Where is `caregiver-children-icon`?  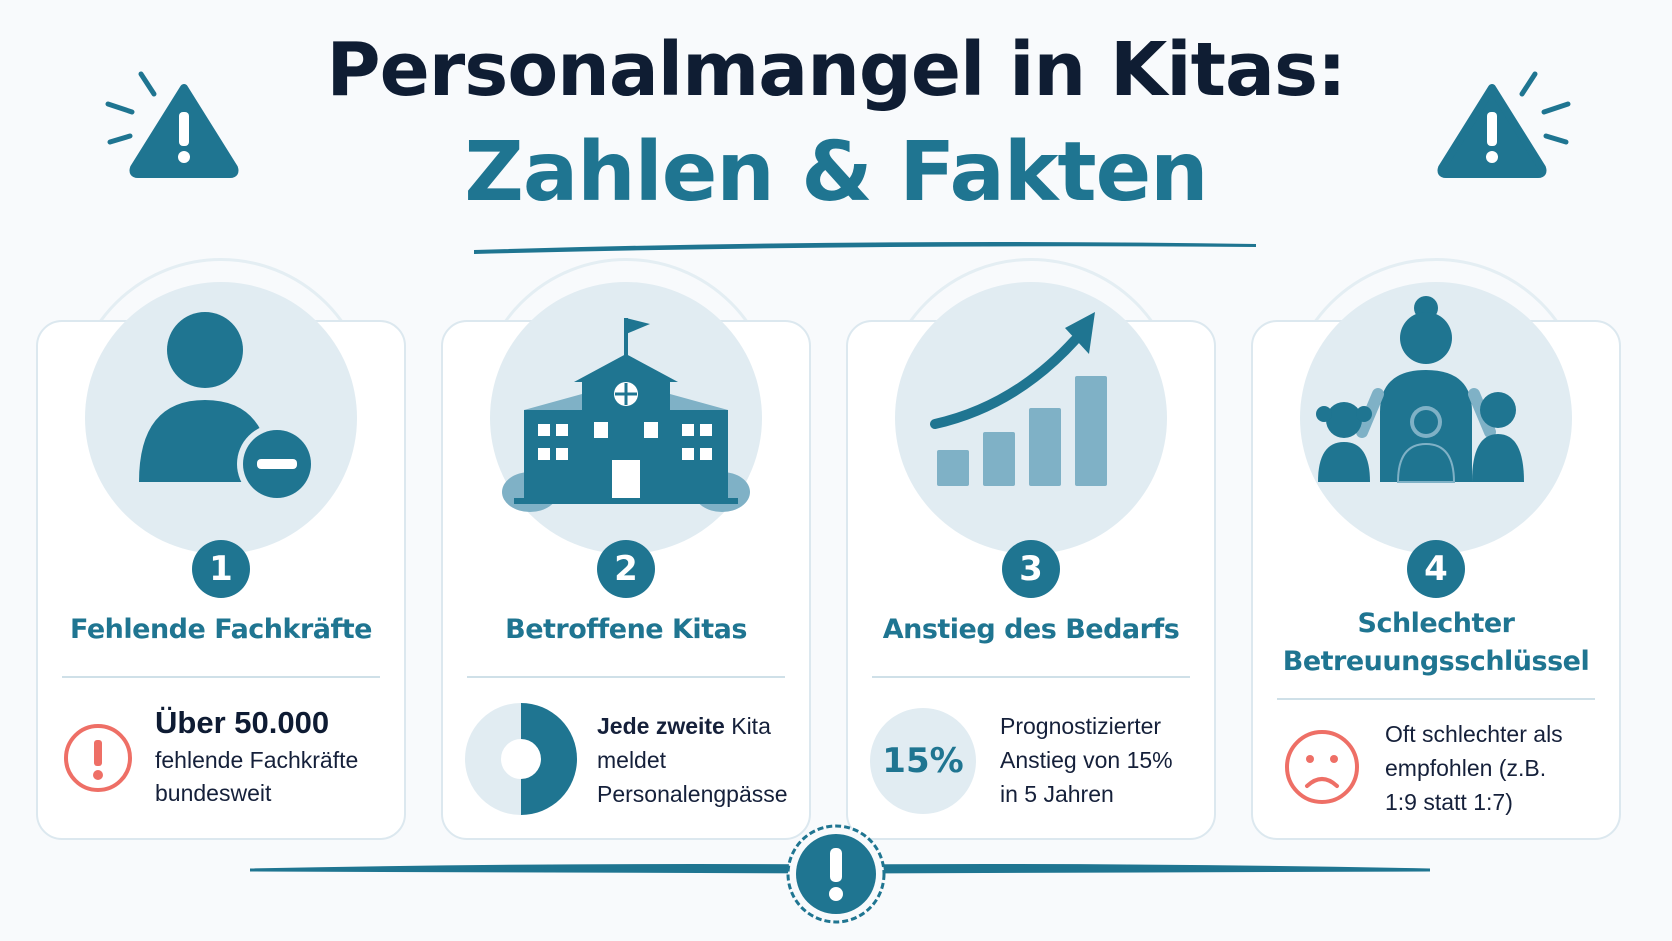 caregiver-children-icon is located at coordinates (1420, 389).